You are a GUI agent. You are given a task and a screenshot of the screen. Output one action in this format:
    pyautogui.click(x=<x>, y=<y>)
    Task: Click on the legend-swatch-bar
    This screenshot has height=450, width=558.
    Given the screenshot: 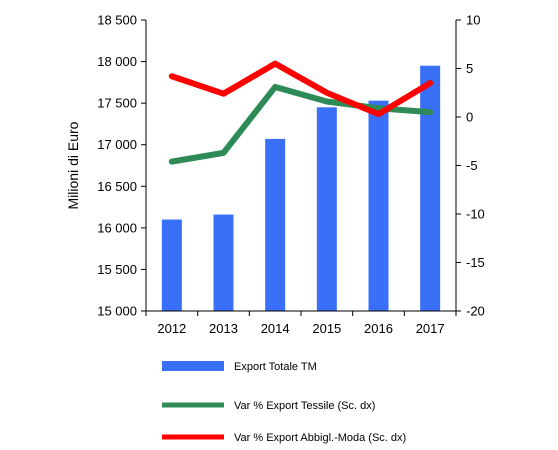 What is the action you would take?
    pyautogui.click(x=193, y=366)
    